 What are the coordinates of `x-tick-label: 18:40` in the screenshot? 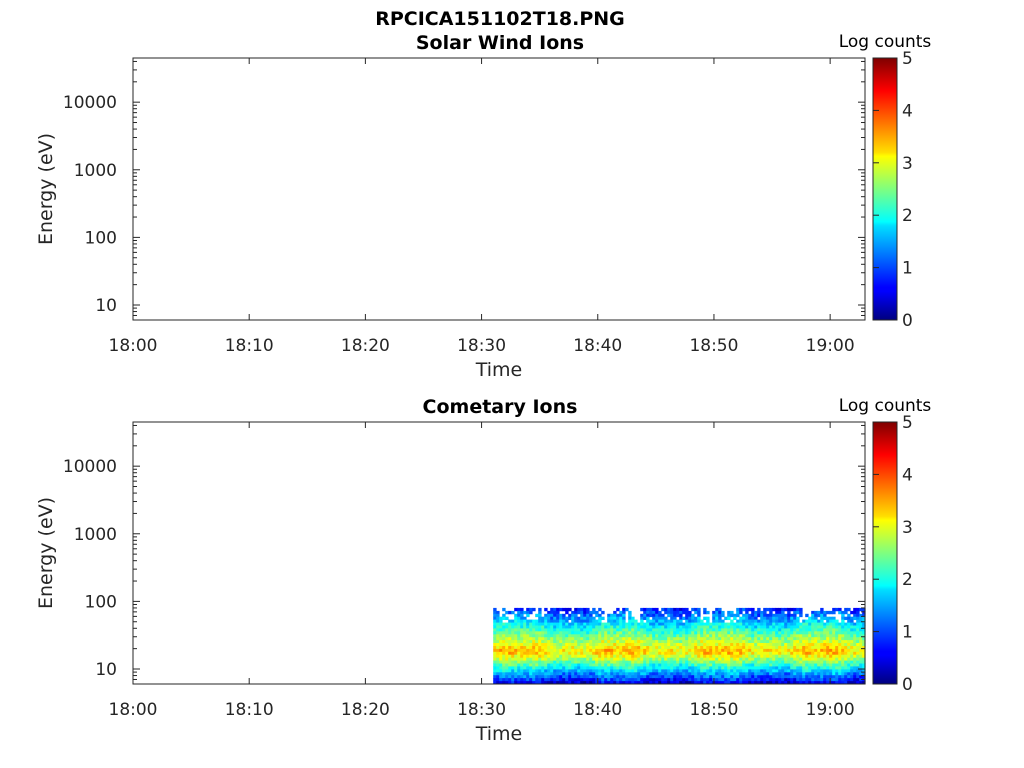 It's located at (597, 710).